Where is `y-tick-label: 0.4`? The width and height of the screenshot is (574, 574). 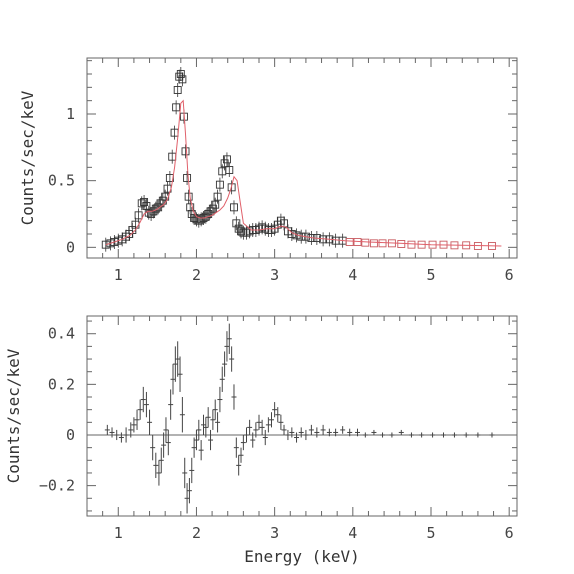
y-tick-label: 0.4 is located at coordinates (61, 334).